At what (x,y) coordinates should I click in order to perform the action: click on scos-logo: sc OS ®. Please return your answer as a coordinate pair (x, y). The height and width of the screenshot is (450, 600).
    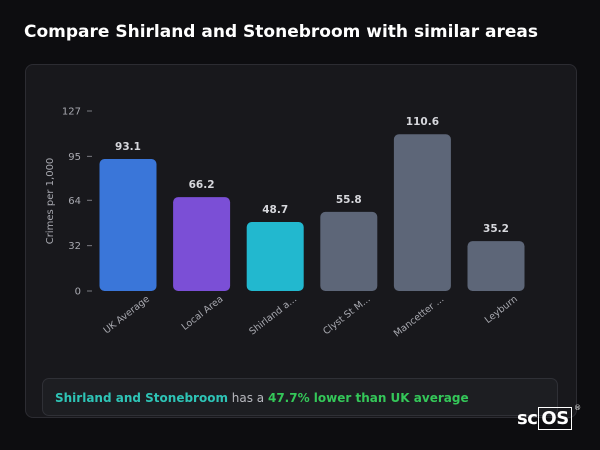
    Looking at the image, I should click on (549, 417).